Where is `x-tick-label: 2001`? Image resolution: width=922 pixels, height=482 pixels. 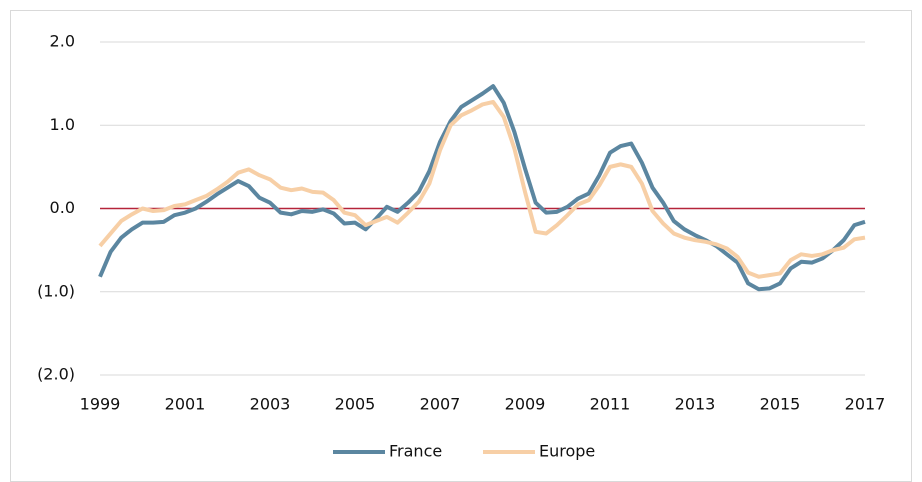
x-tick-label: 2001 is located at coordinates (185, 404).